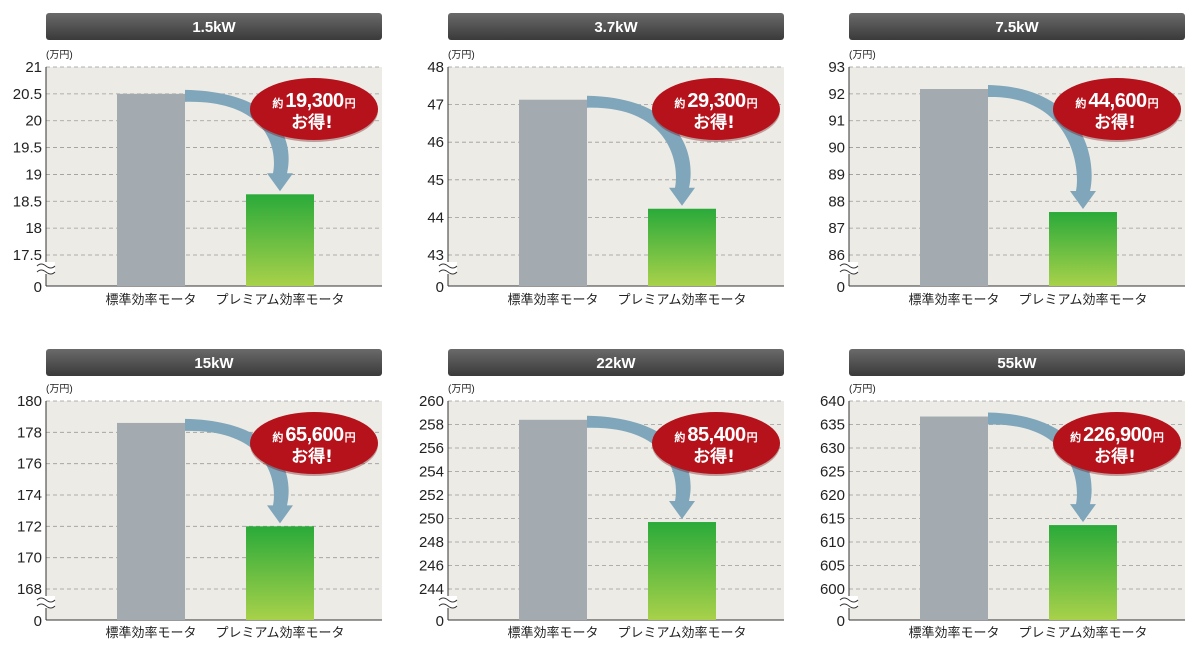 The width and height of the screenshot is (1200, 652). What do you see at coordinates (435, 217) in the screenshot?
I see `y-tick-label: 44` at bounding box center [435, 217].